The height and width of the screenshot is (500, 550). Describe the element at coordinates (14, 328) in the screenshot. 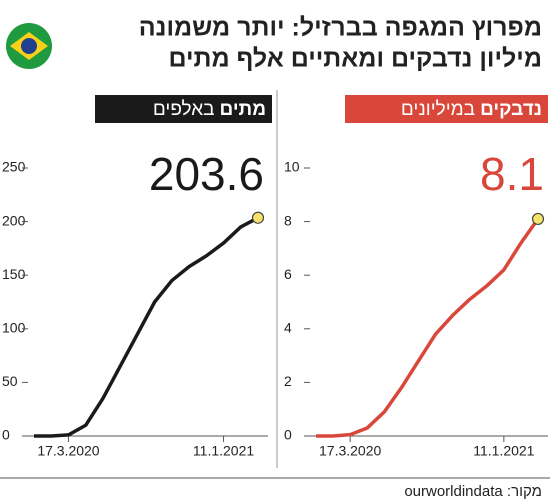

I see `y-tick-label: 100` at that location.